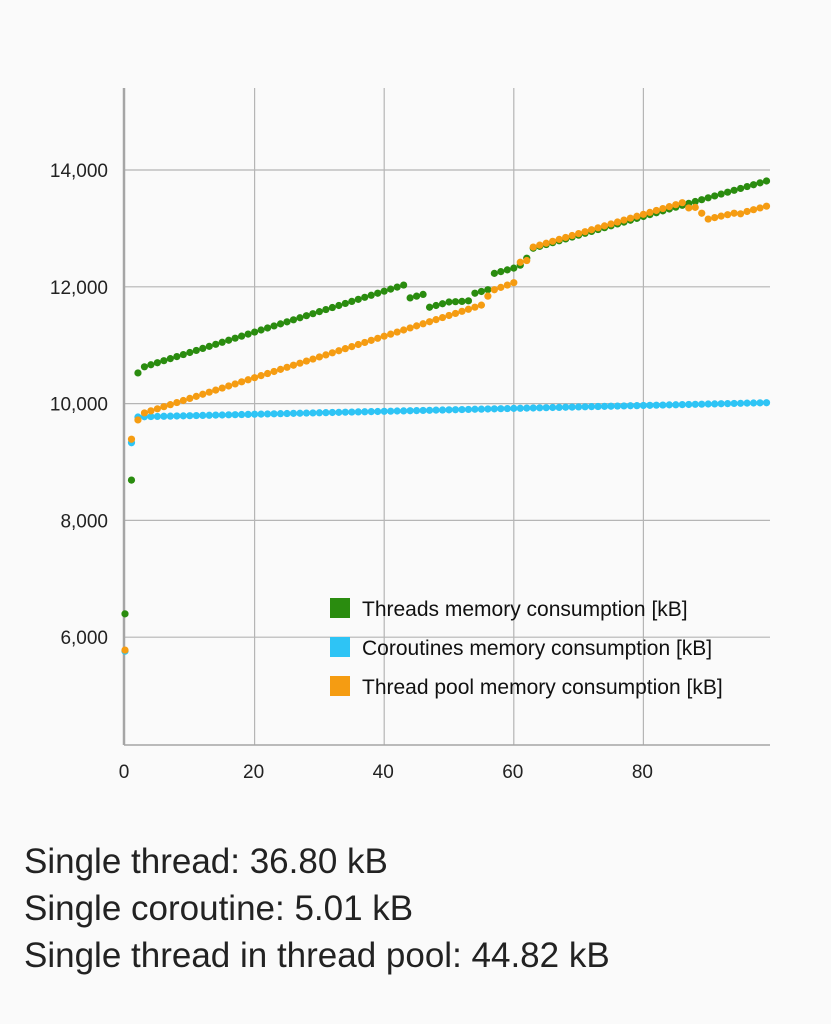  What do you see at coordinates (525, 609) in the screenshot?
I see `legend-label: Threads memory consumption [kB]` at bounding box center [525, 609].